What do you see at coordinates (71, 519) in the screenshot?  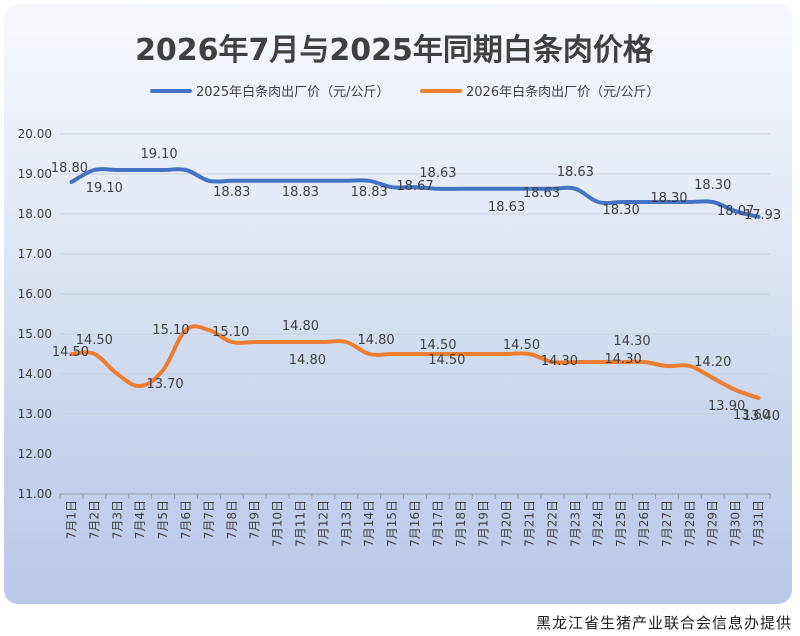 I see `x-tick-label: 7月1日` at bounding box center [71, 519].